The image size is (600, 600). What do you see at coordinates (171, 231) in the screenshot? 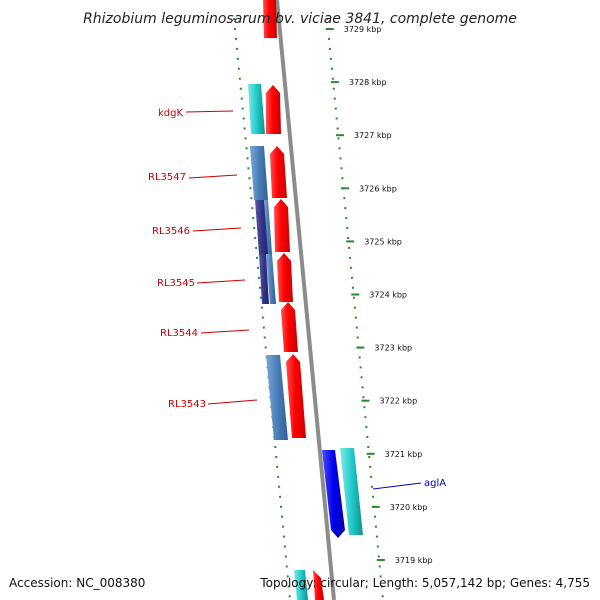
I see `gene-label-rl3546: RL3546` at bounding box center [171, 231].